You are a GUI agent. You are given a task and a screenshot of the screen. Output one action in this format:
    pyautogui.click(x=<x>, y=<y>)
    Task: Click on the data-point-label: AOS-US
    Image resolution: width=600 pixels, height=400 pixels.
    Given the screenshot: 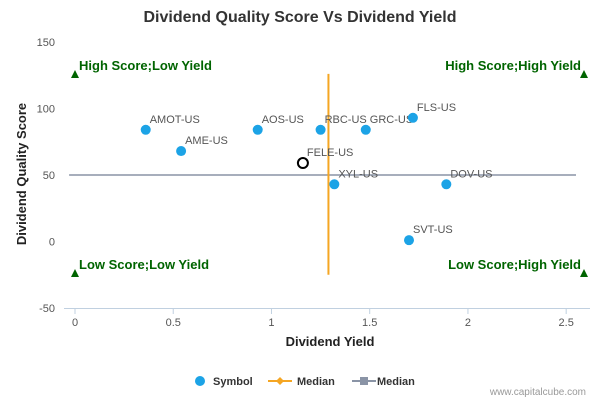 What is the action you would take?
    pyautogui.click(x=283, y=120)
    